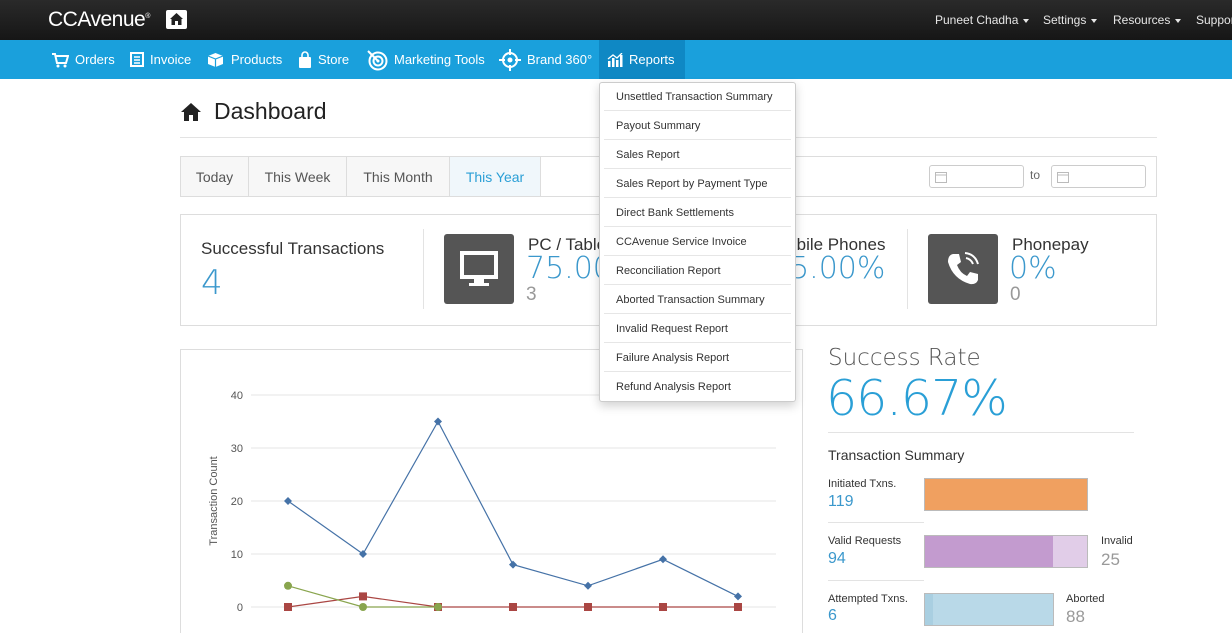 The image size is (1232, 633). What do you see at coordinates (904, 358) in the screenshot?
I see `success-rate-label: Success Rate` at bounding box center [904, 358].